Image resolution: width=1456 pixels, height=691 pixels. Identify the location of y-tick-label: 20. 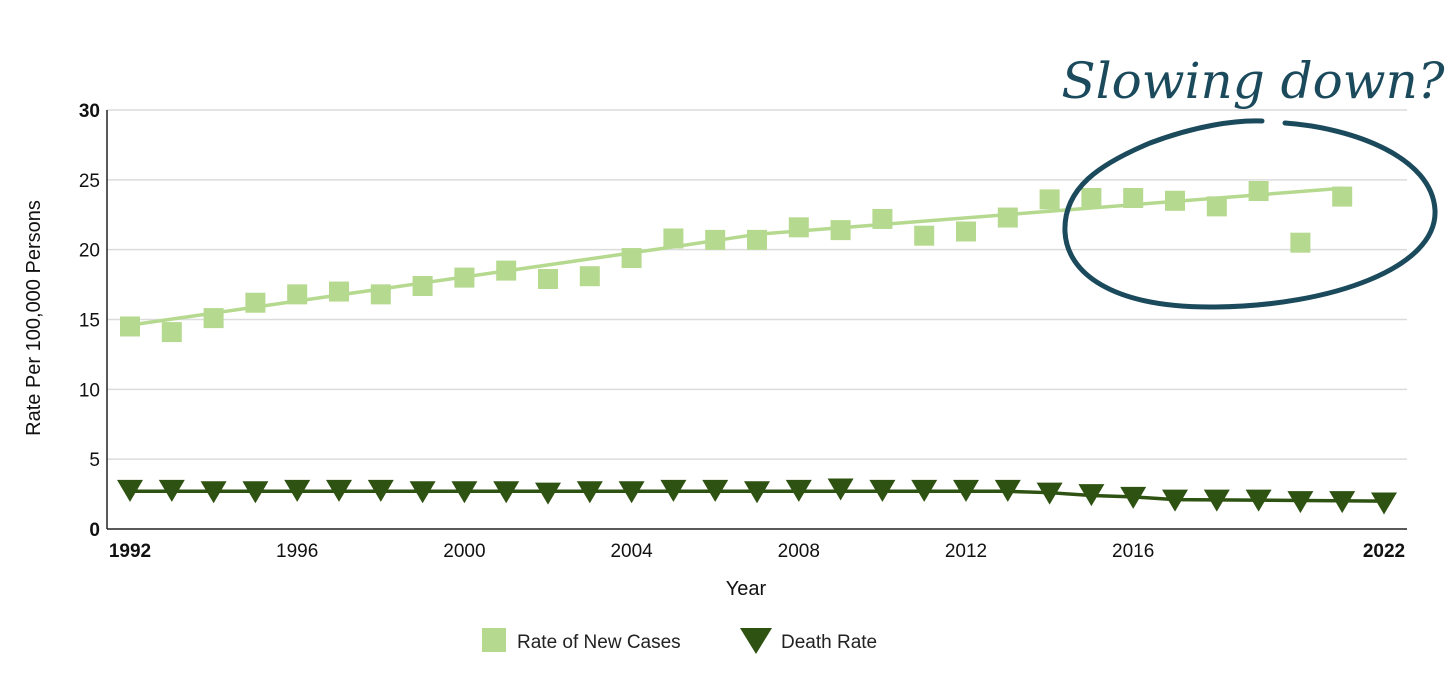
(89, 251).